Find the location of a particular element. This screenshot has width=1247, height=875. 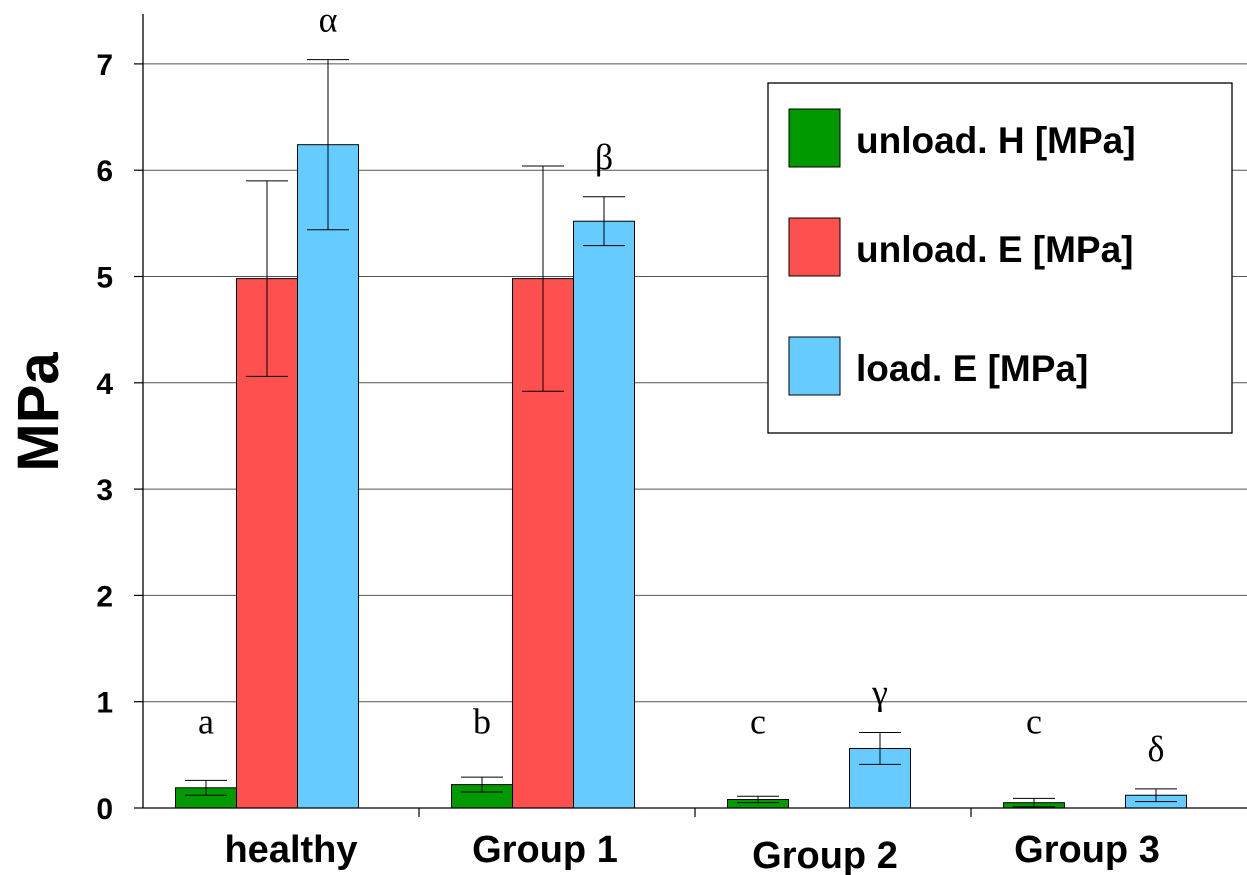

x-category-label: healthy is located at coordinates (290, 850).